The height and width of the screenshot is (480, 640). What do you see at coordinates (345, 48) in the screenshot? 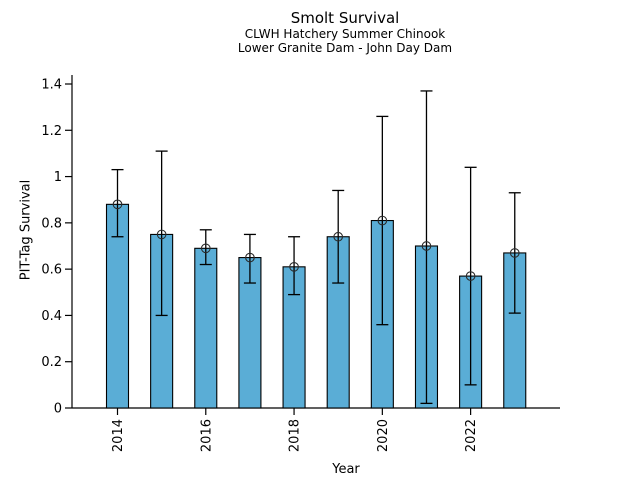
I see `chart-subtitle-reach: Lower Granite Dam - John Day Dam` at bounding box center [345, 48].